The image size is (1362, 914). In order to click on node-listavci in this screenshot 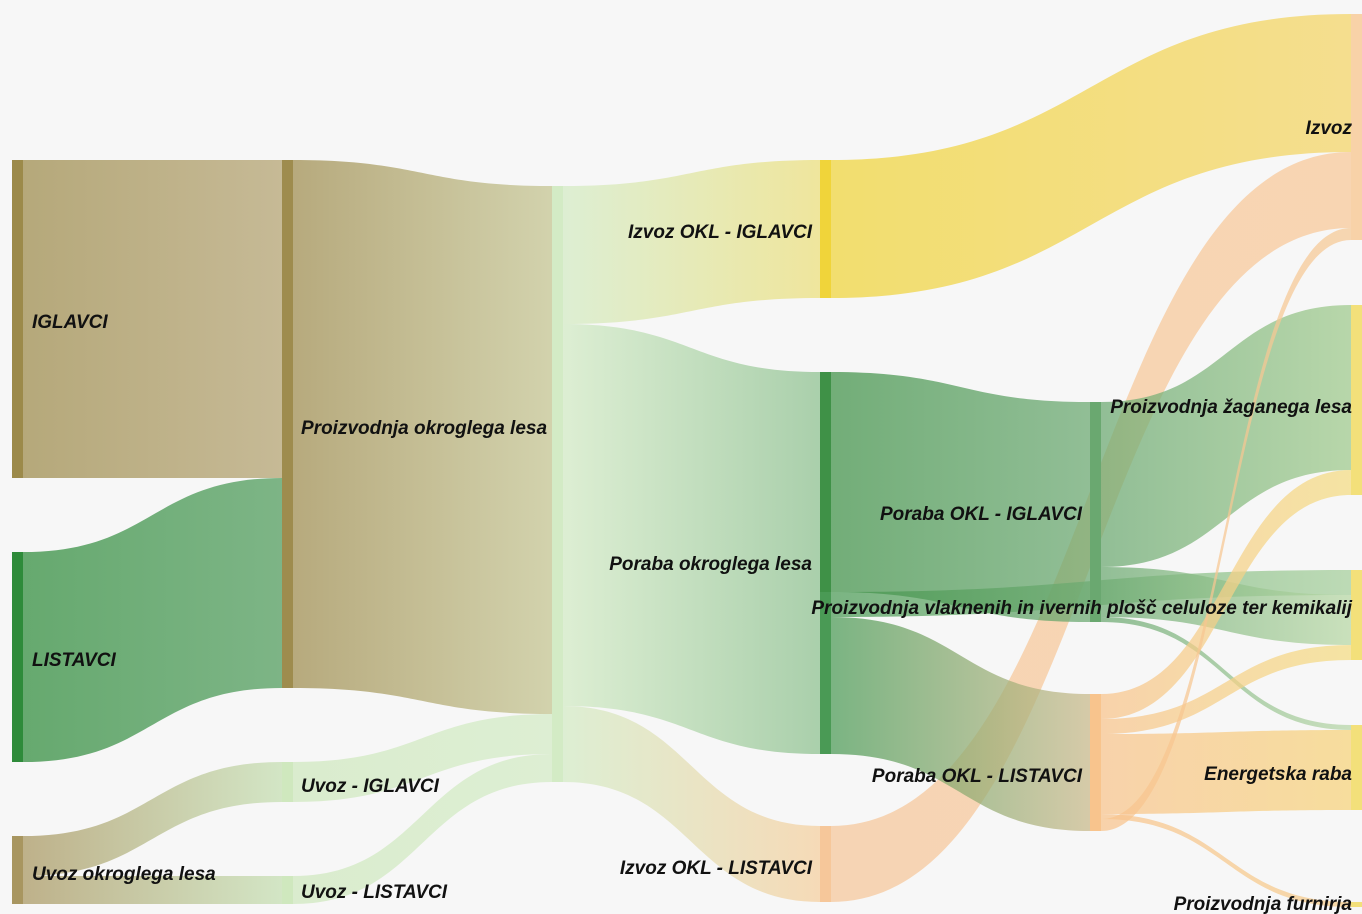, I will do `click(17, 657)`.